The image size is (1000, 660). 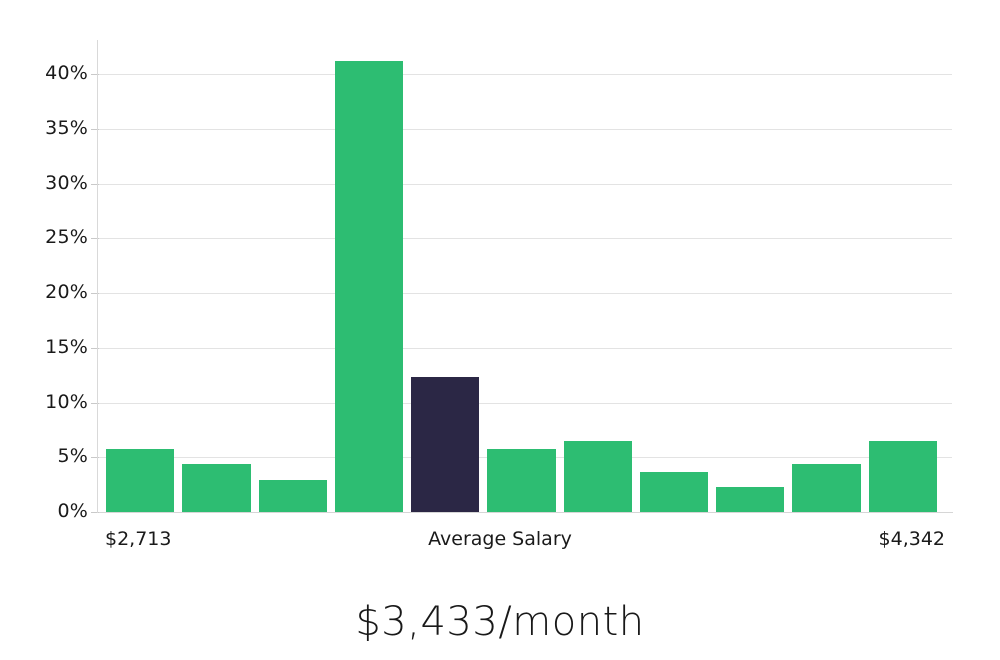 I want to click on y-axis-tick-label: 10%, so click(x=66, y=401).